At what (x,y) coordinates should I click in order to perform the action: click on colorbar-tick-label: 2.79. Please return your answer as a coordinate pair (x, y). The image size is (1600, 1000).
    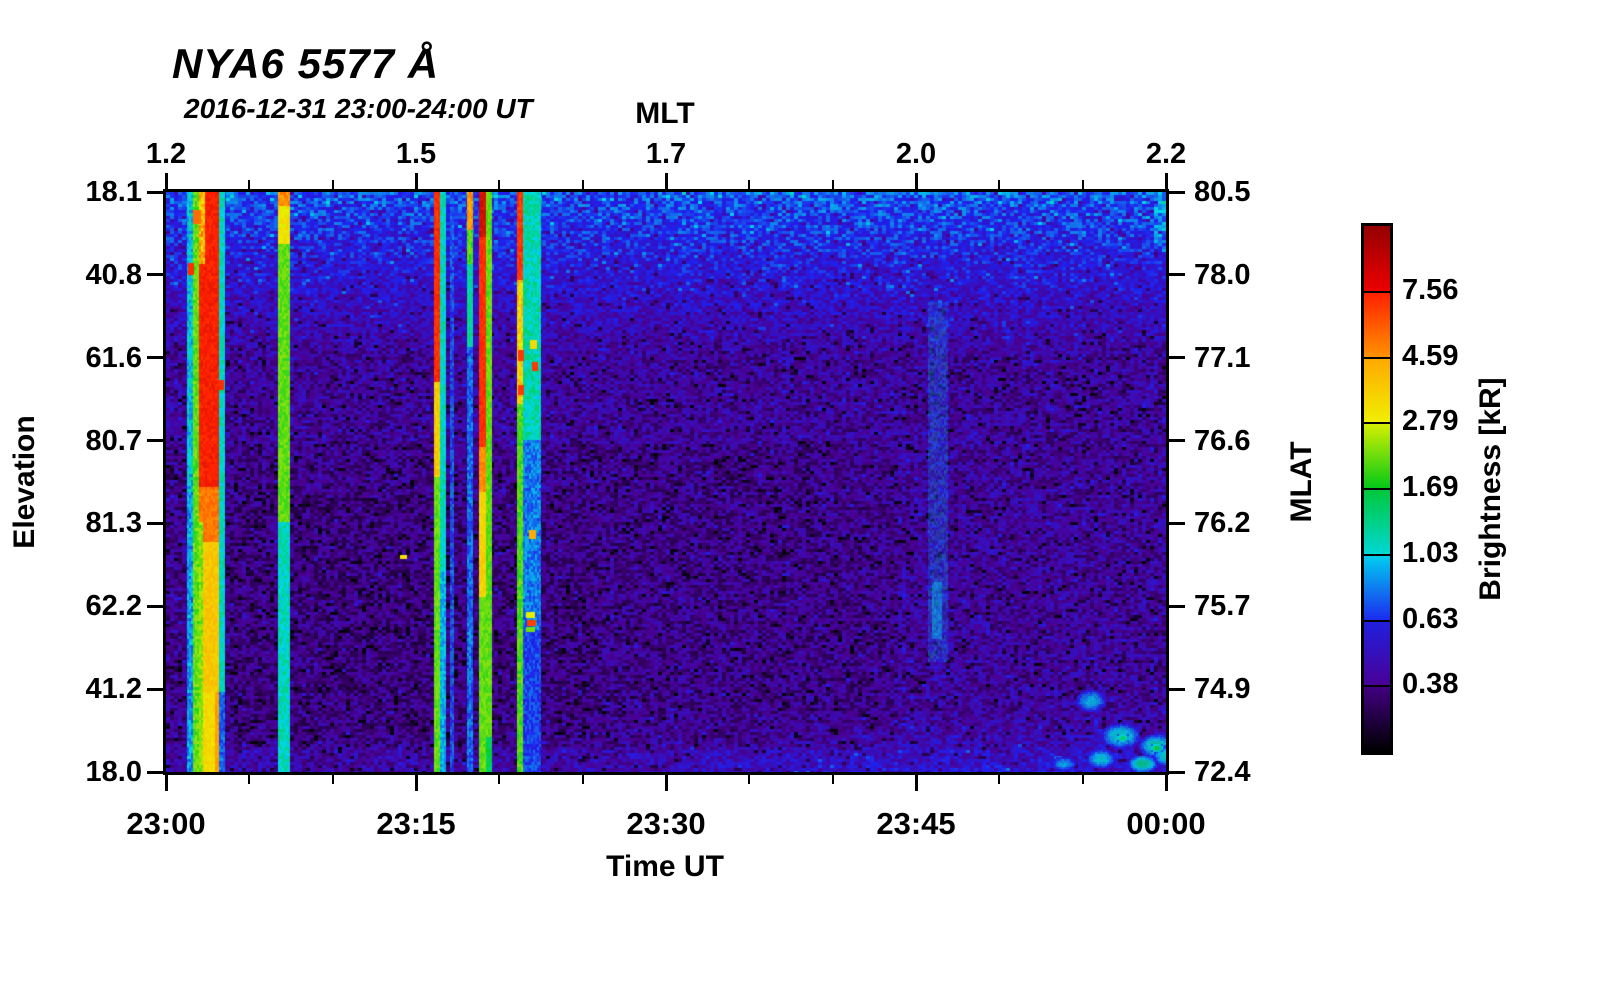
    Looking at the image, I should click on (1430, 421).